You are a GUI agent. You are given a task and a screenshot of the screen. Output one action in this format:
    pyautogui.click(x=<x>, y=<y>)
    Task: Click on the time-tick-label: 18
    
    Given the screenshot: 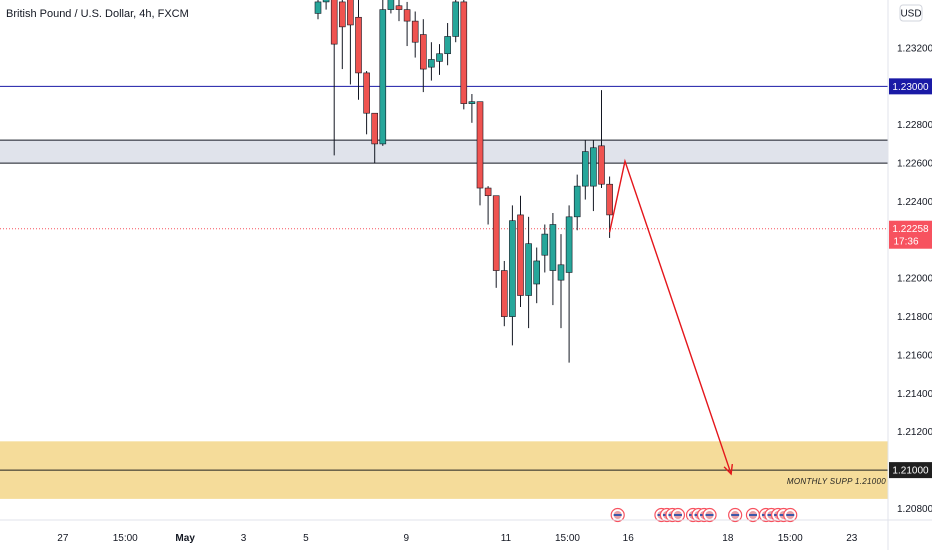 What is the action you would take?
    pyautogui.click(x=728, y=538)
    